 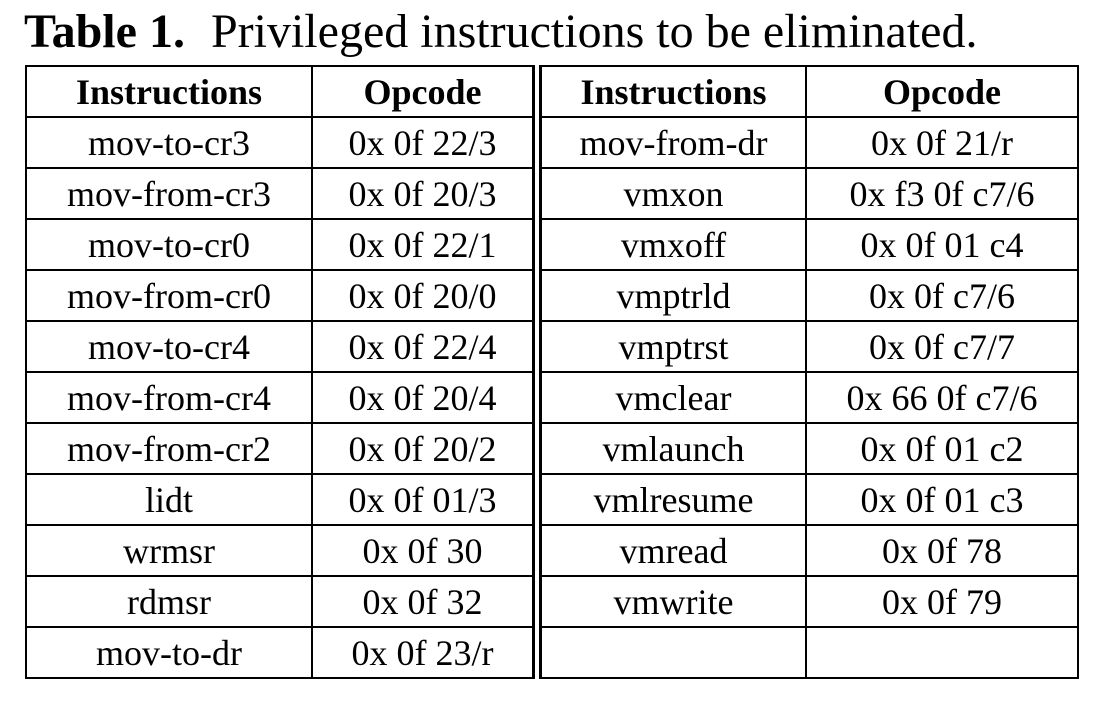 I want to click on opcode-cell: 0x 0f 01 c2, so click(x=942, y=448).